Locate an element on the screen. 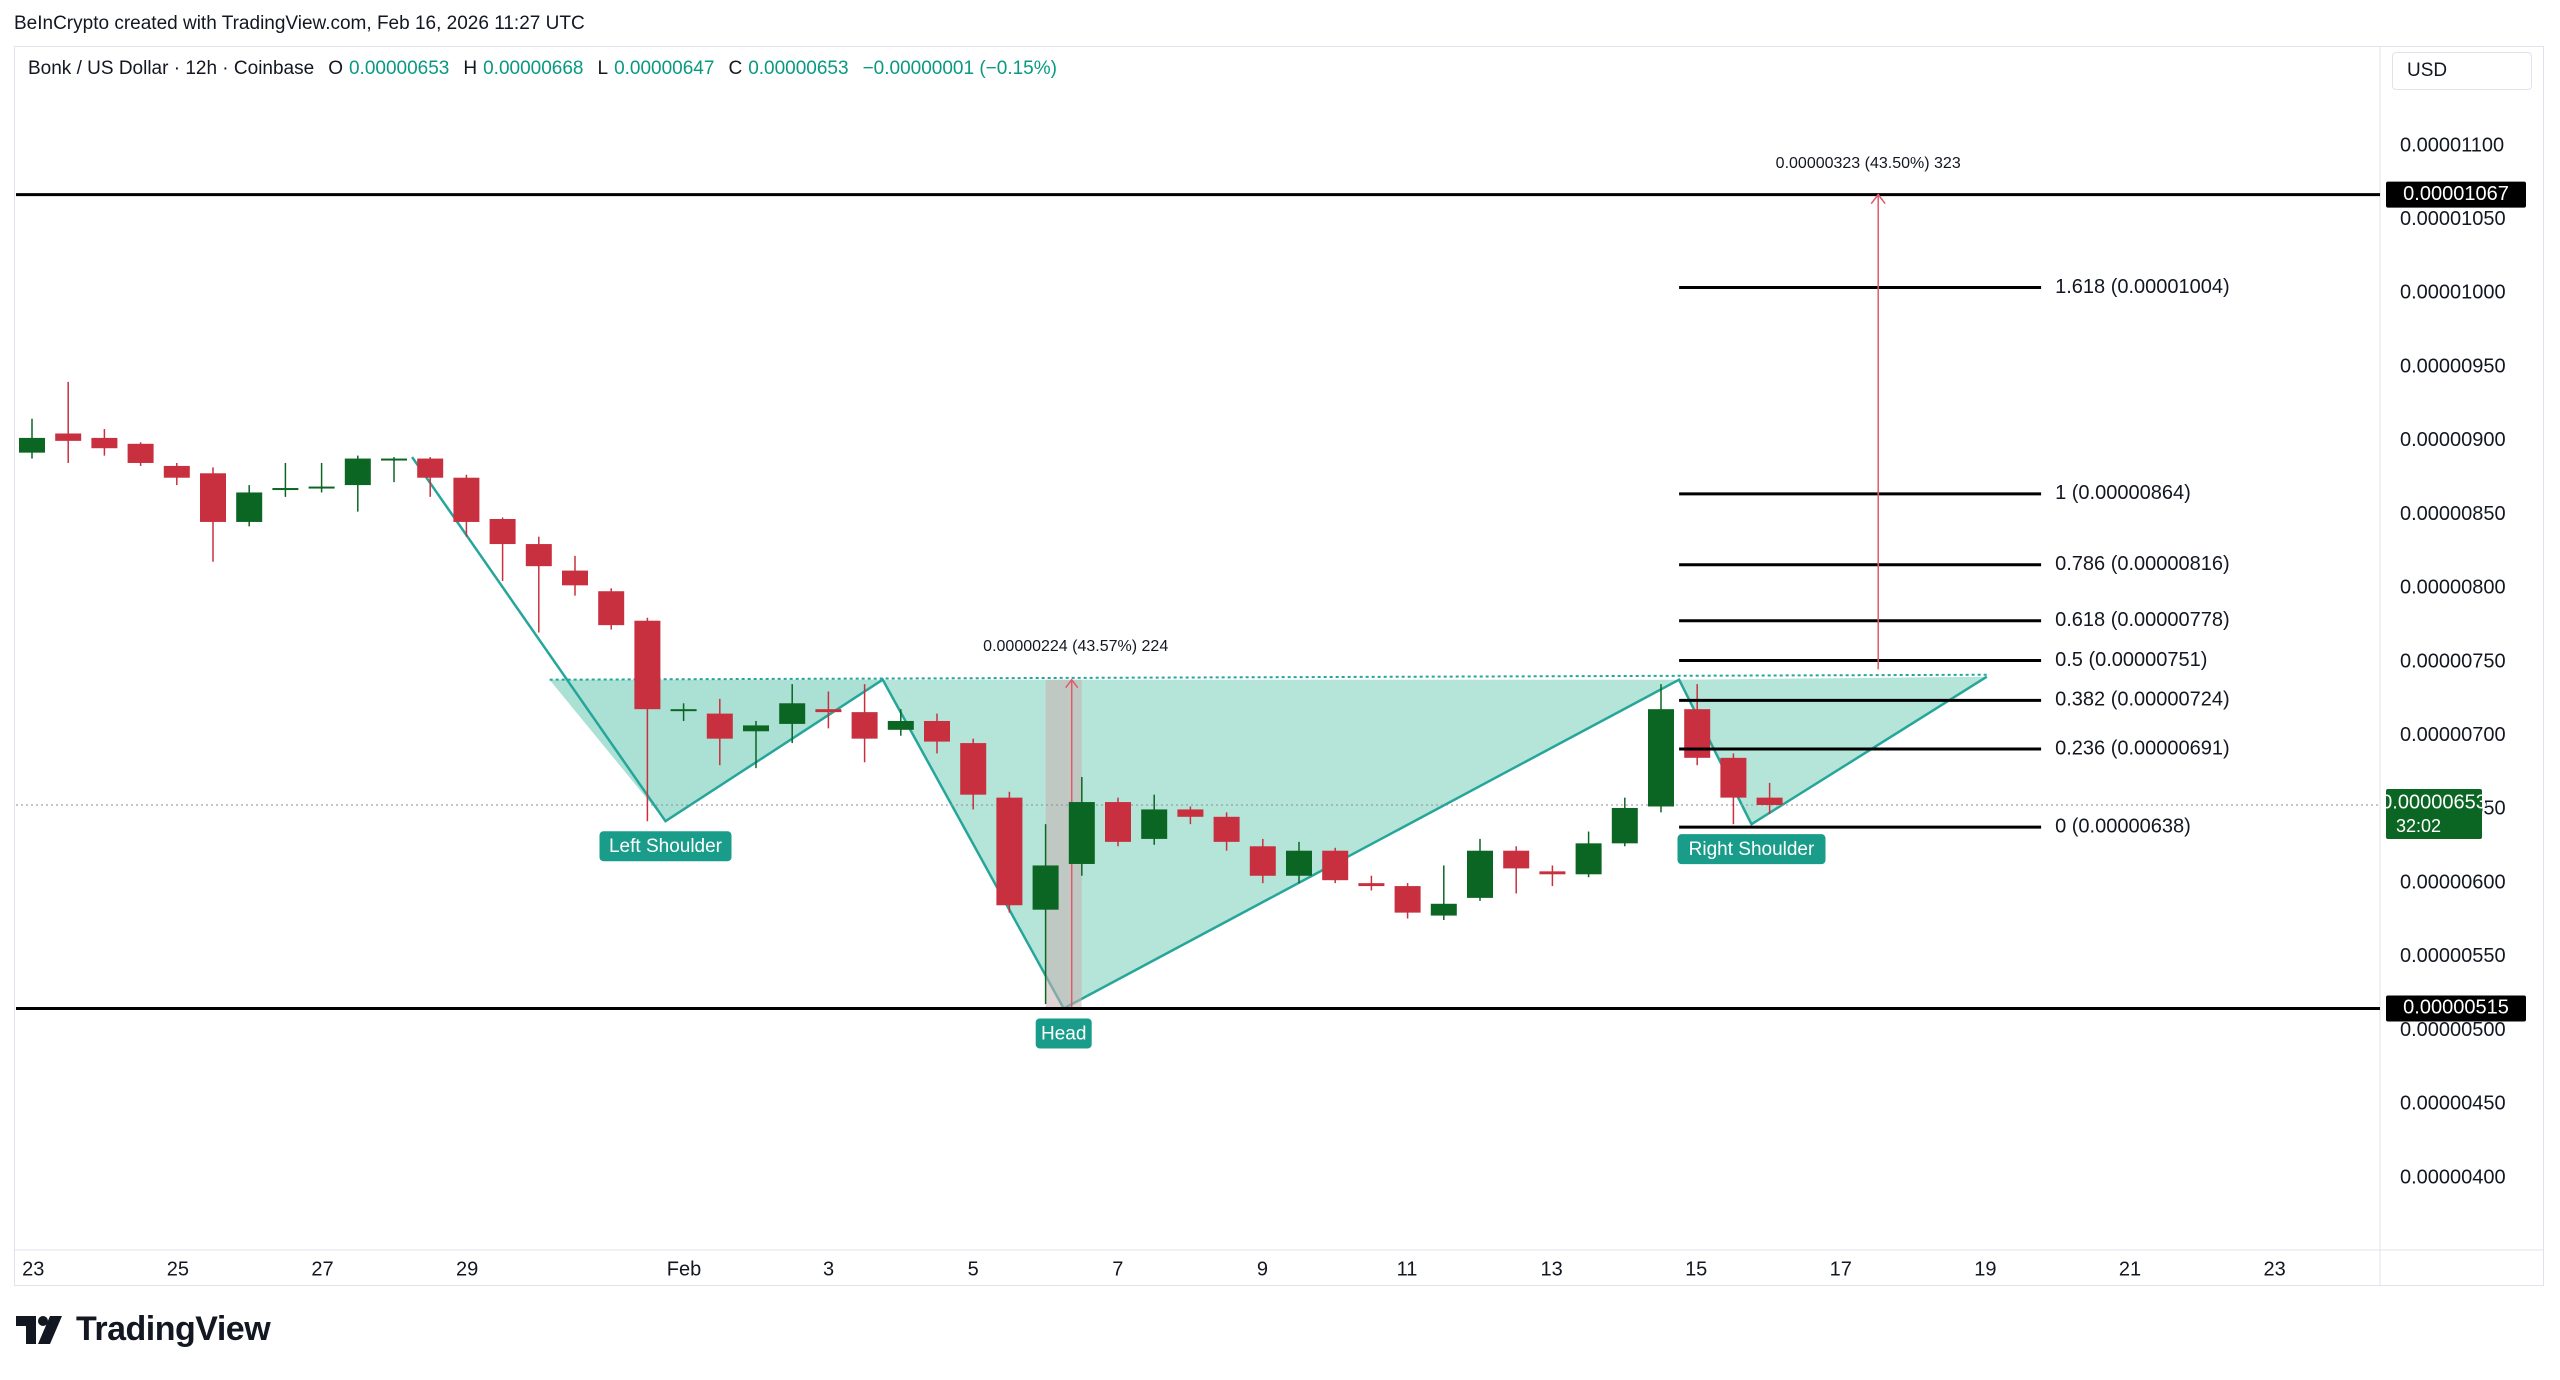 Image resolution: width=2560 pixels, height=1380 pixels. x-tick-label: 17 is located at coordinates (1841, 1269).